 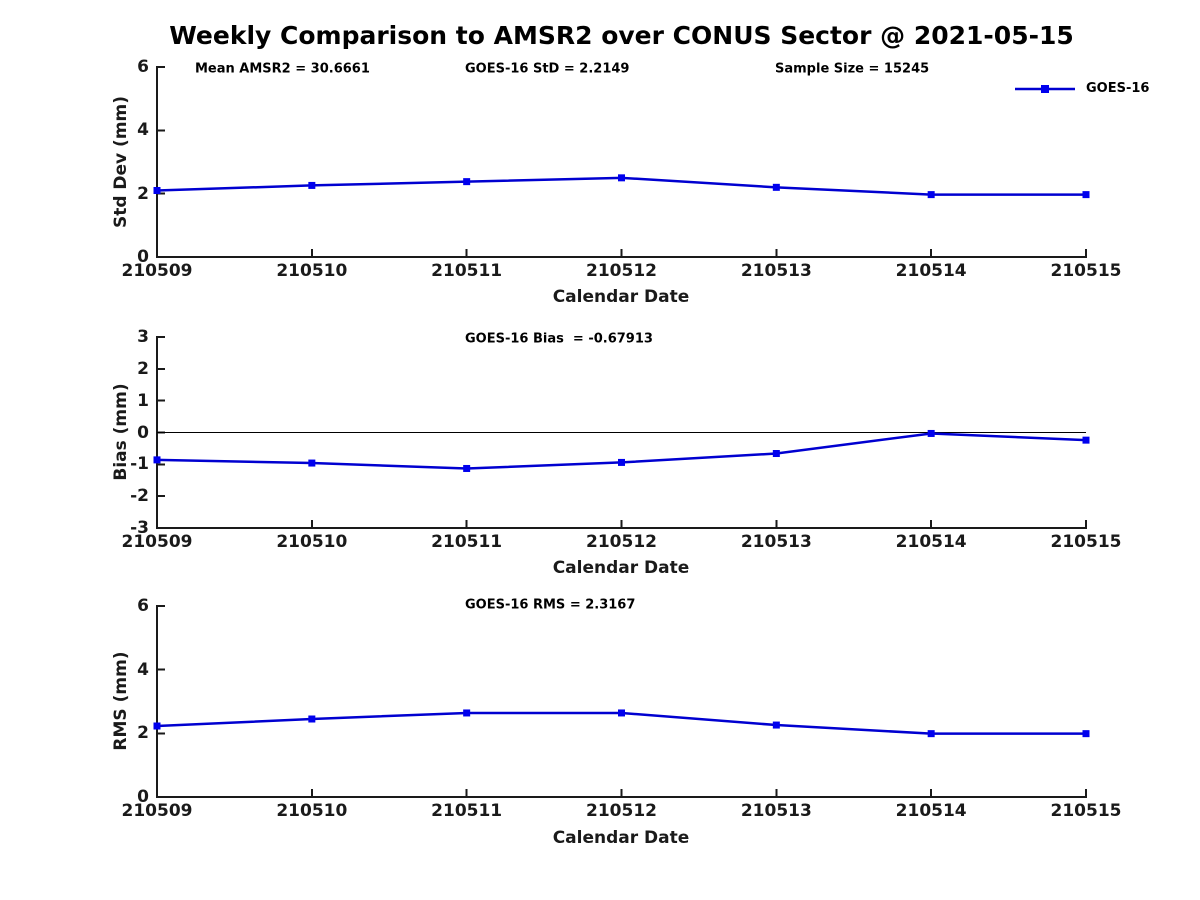 What do you see at coordinates (776, 542) in the screenshot?
I see `bias-x-tick-label: 210513` at bounding box center [776, 542].